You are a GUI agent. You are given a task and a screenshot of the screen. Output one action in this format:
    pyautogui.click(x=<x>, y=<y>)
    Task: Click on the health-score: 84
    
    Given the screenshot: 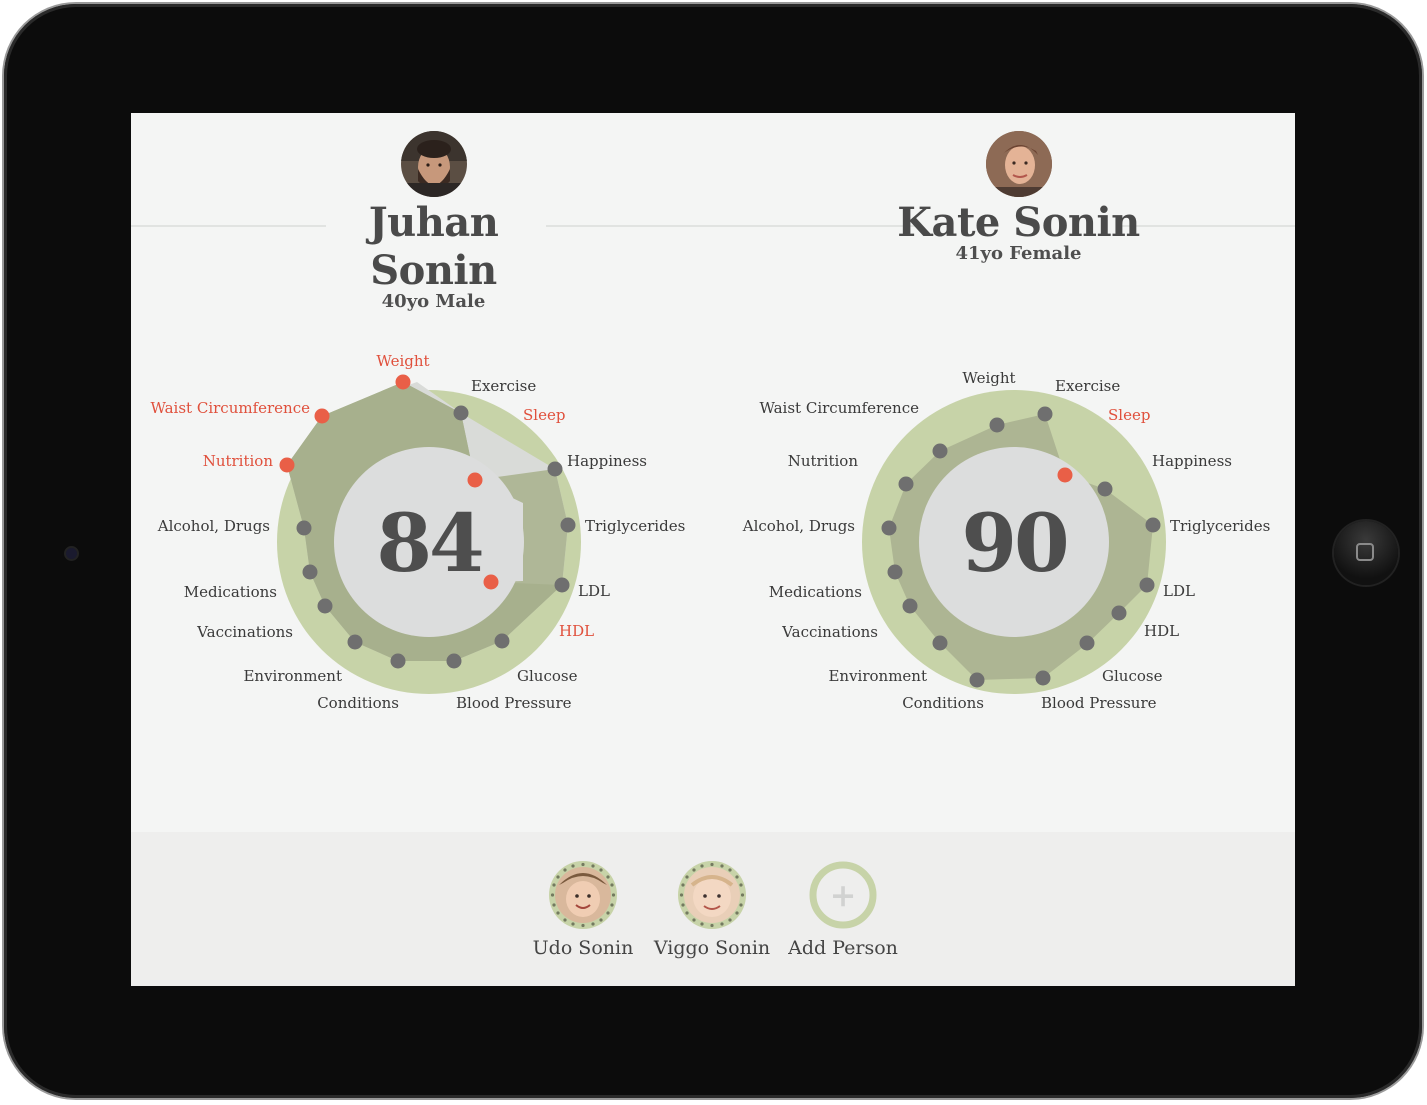 What is the action you would take?
    pyautogui.click(x=429, y=543)
    